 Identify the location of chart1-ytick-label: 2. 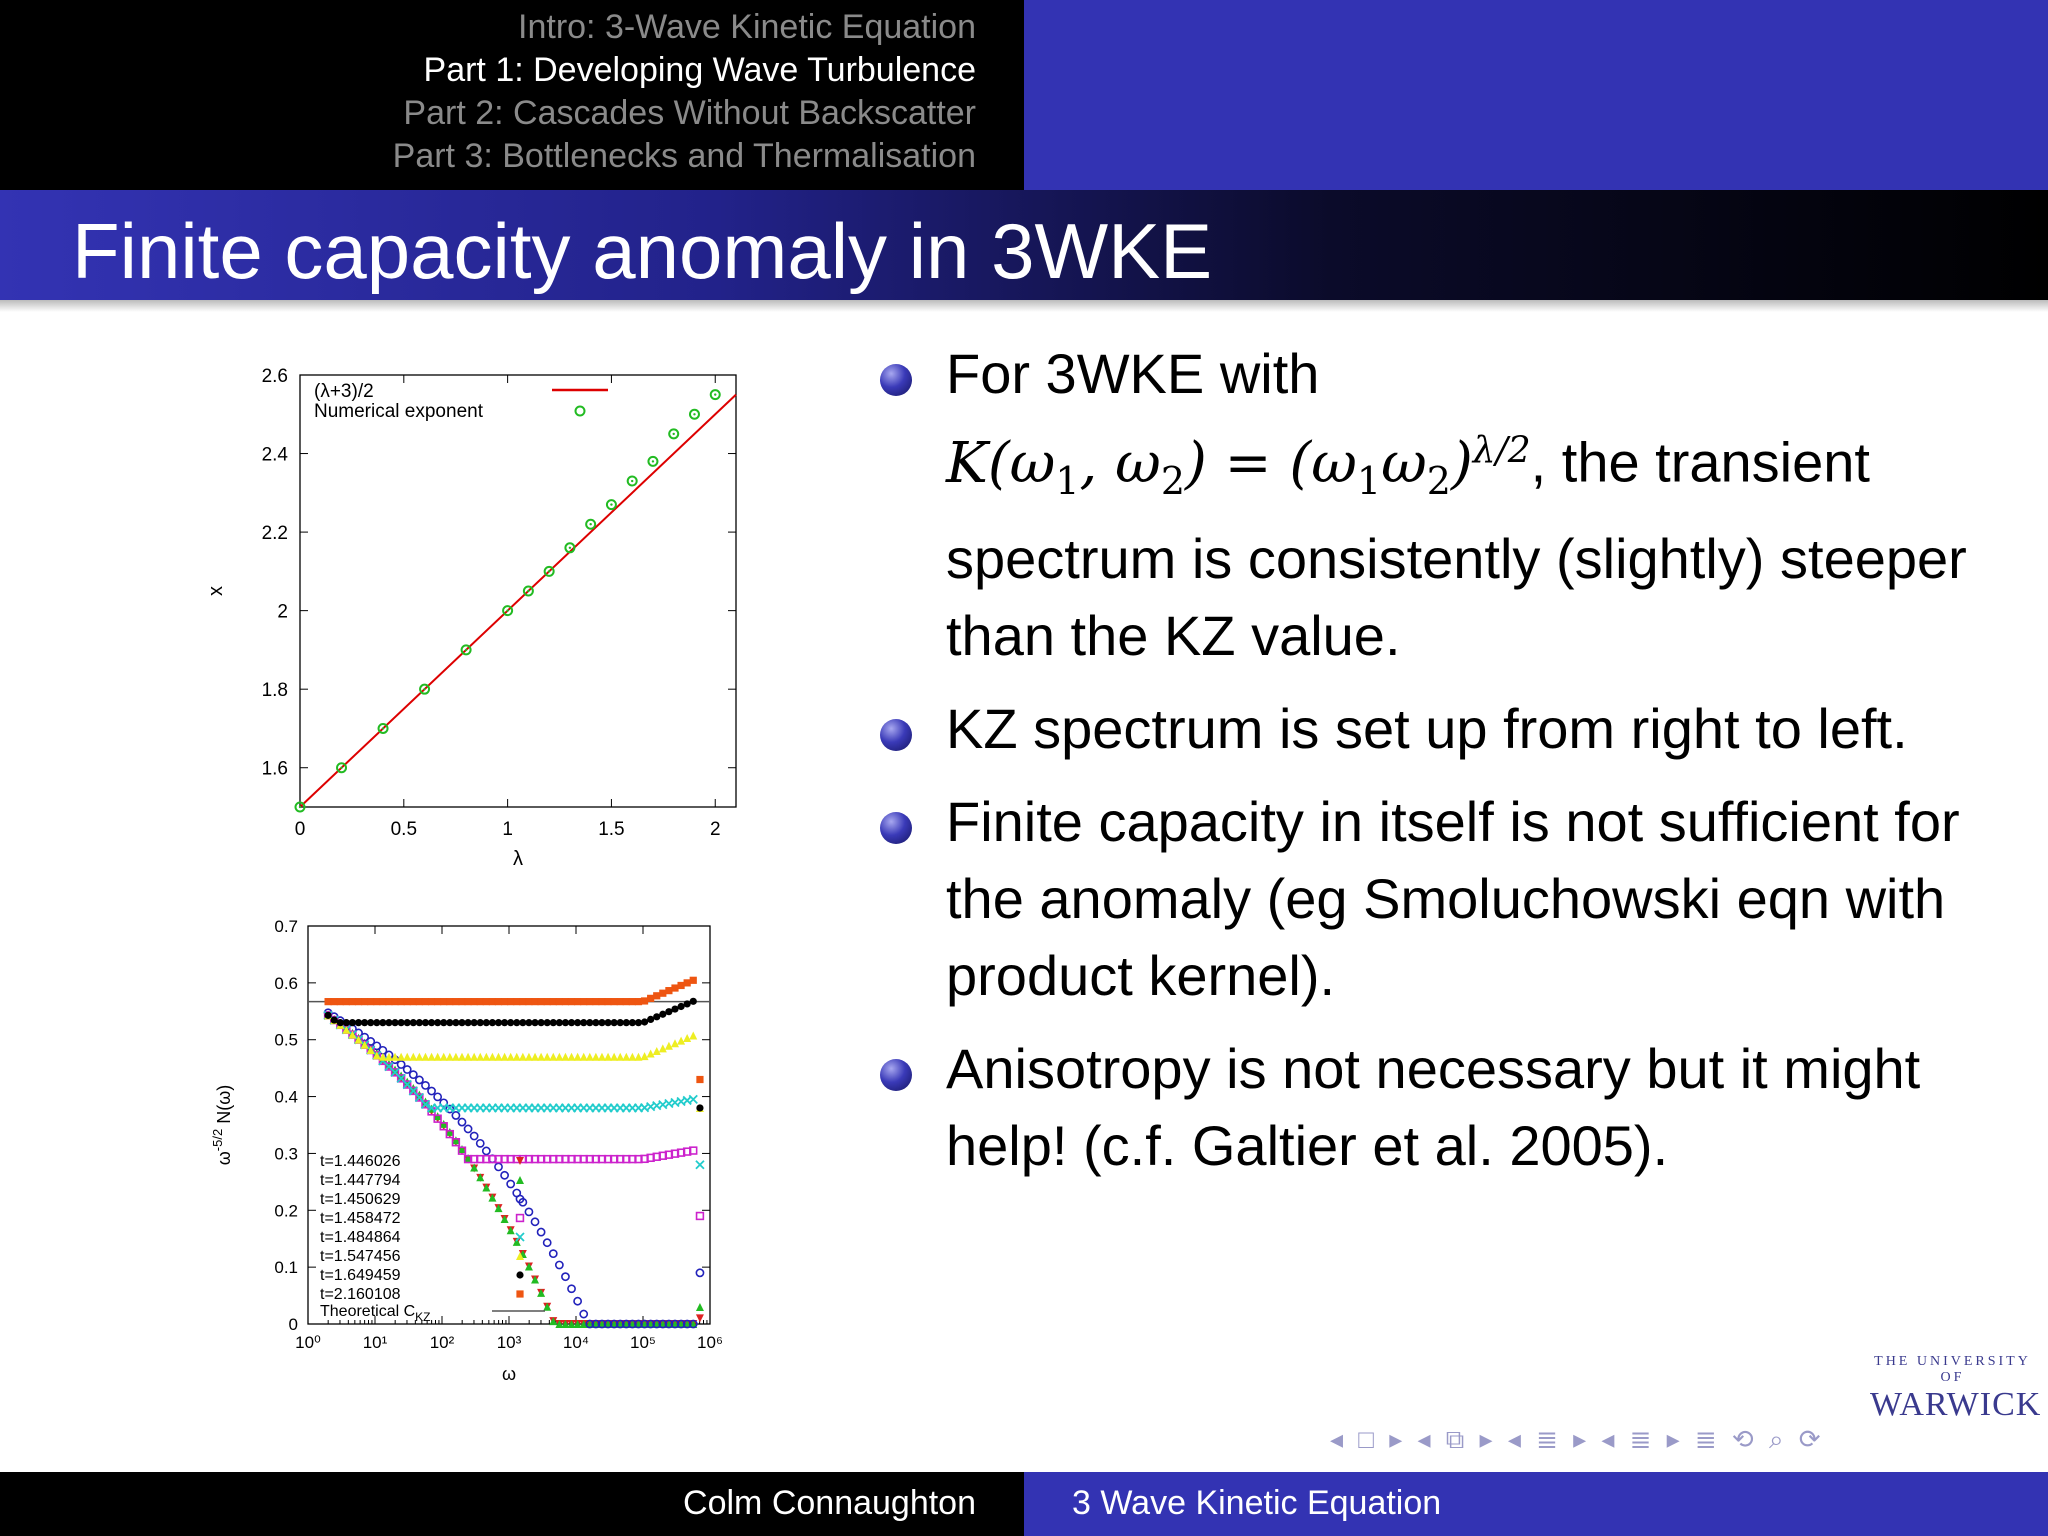
(282, 612).